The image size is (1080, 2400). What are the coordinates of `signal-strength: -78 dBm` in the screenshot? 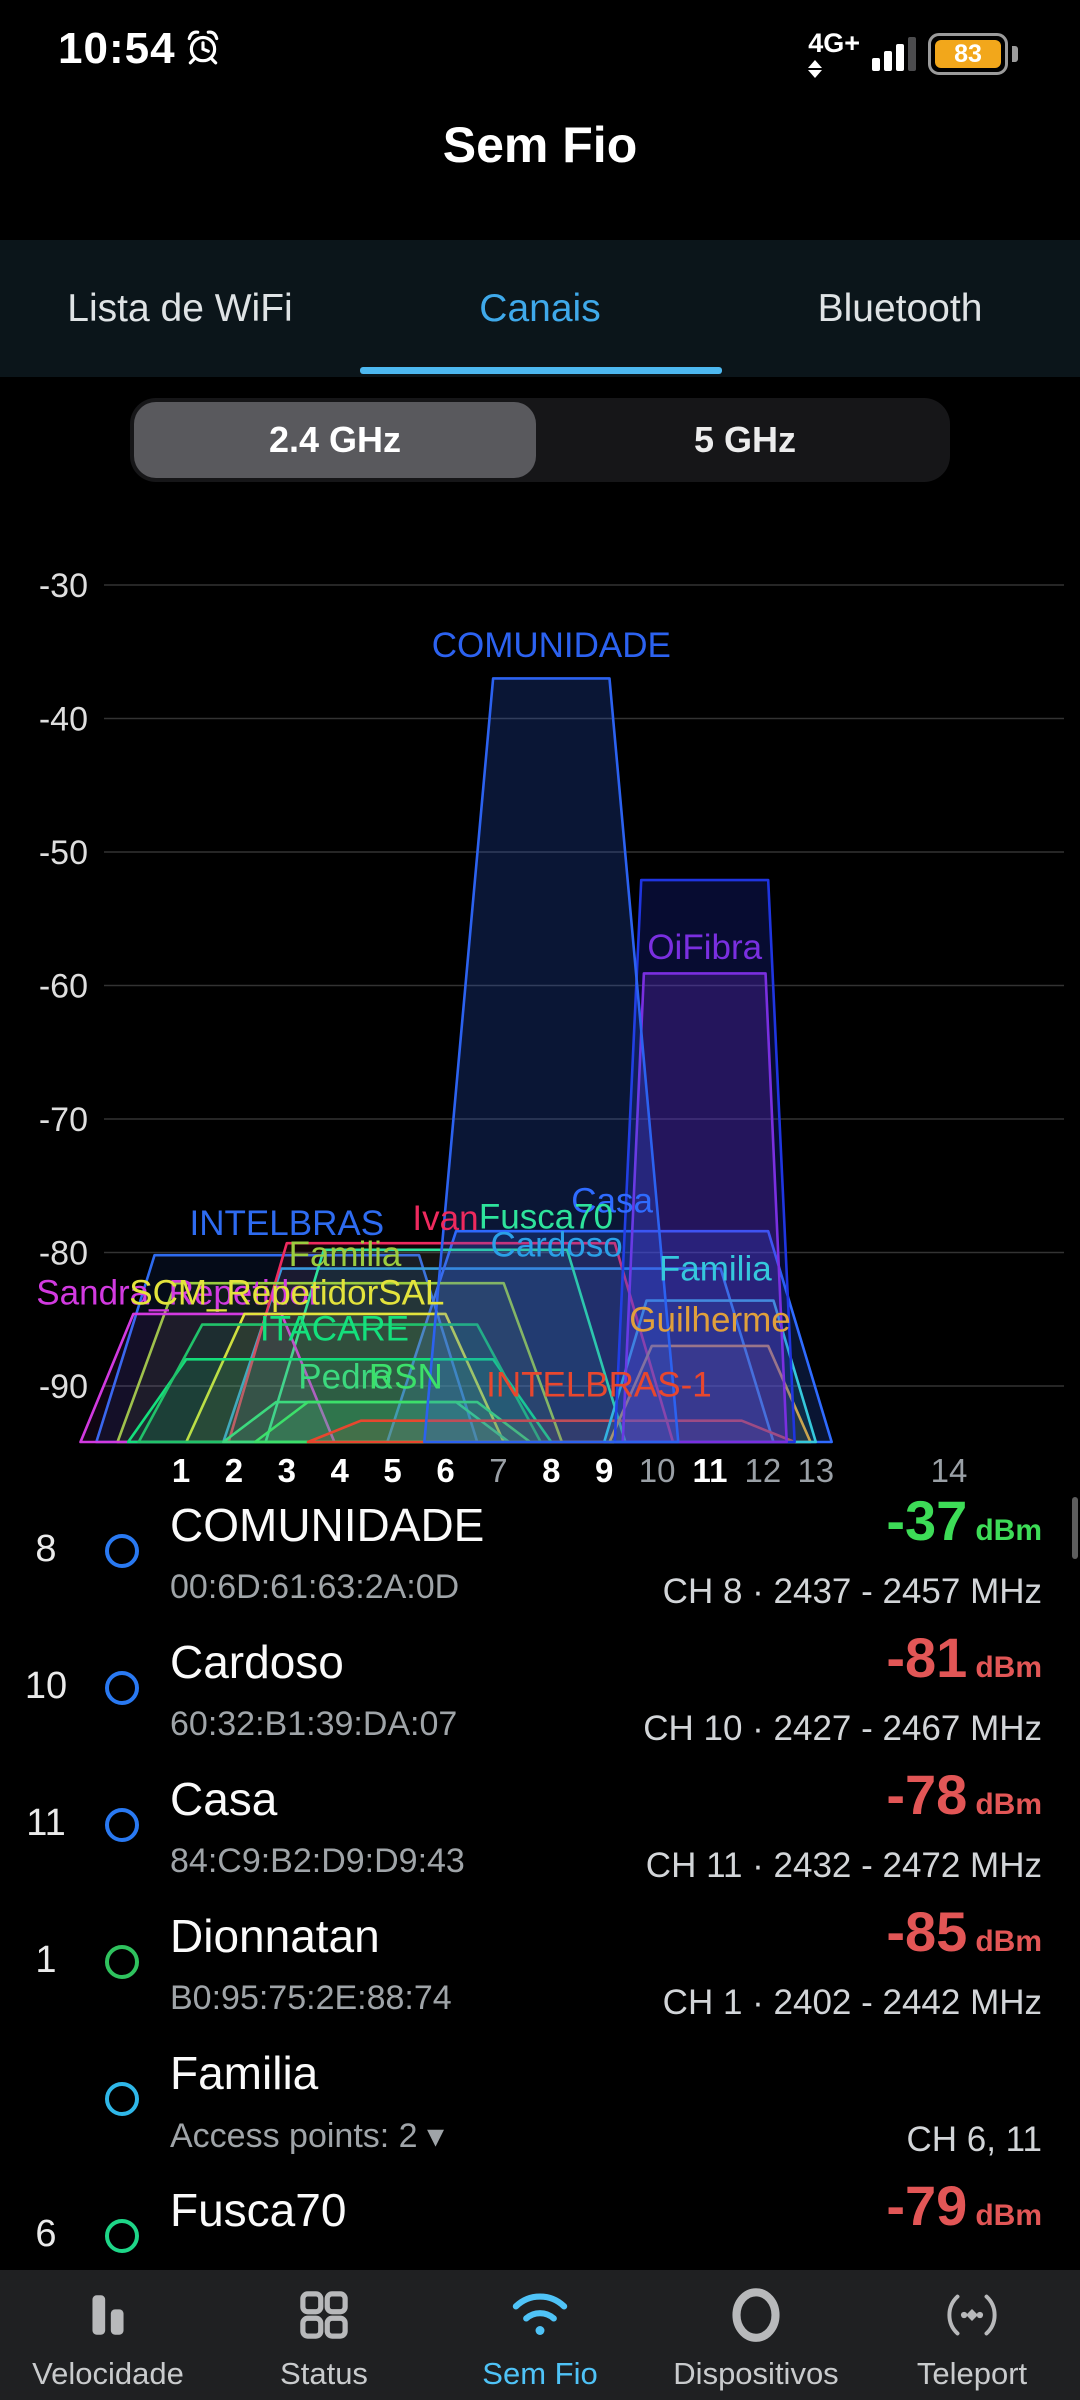 It's located at (964, 1794).